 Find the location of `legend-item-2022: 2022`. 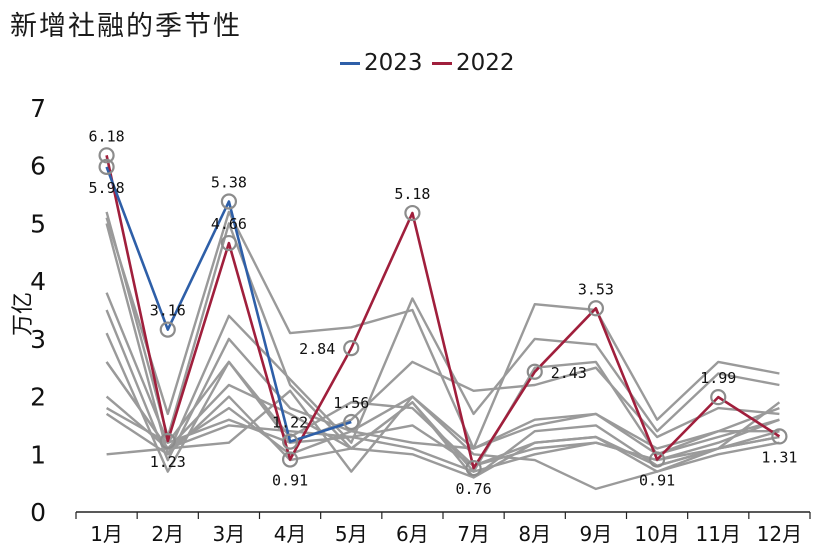

legend-item-2022: 2022 is located at coordinates (473, 63).